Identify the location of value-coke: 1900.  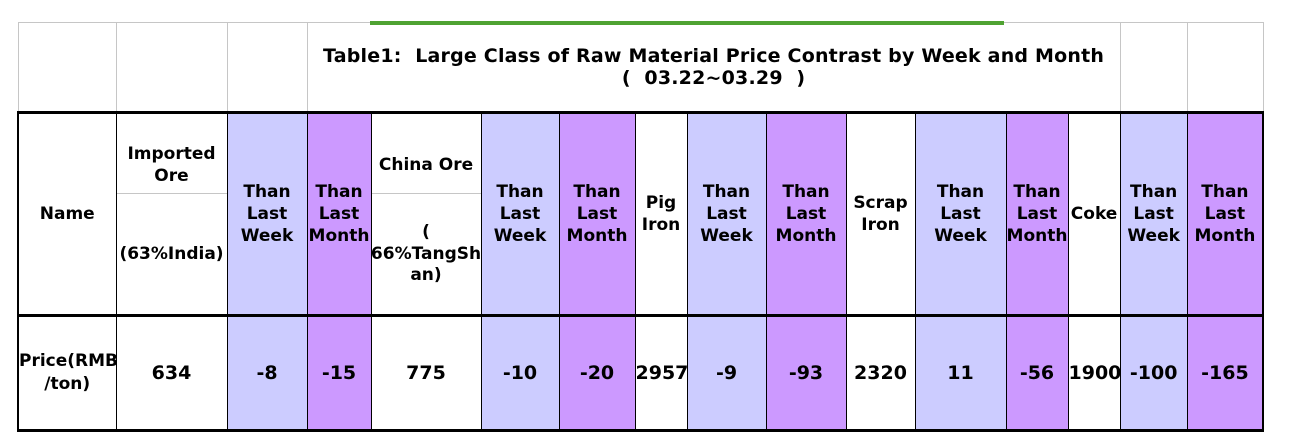
(1094, 373).